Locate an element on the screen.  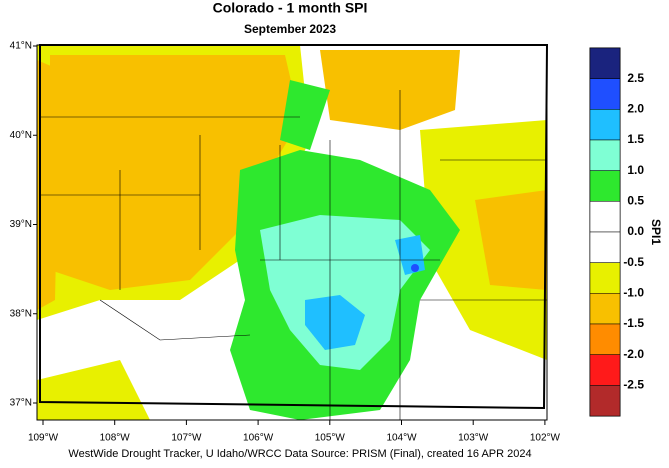
colorbar-label: 1.5 is located at coordinates (635, 139).